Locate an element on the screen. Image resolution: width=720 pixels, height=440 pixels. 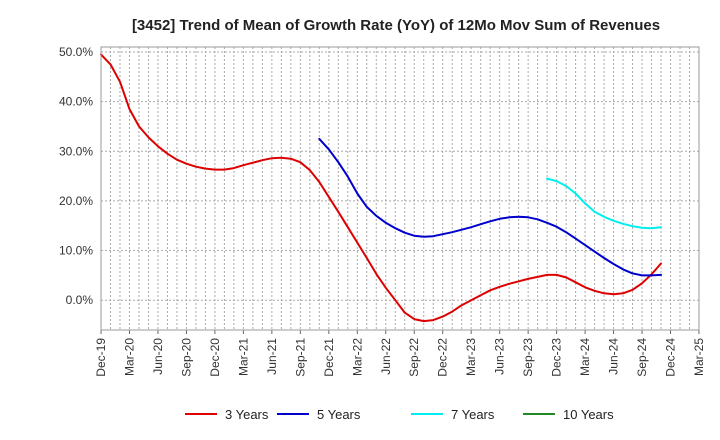
y-tick-label: 0.0% is located at coordinates (80, 300).